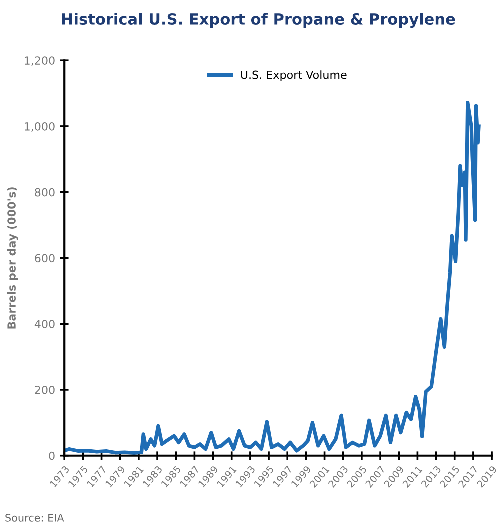 This screenshot has width=497, height=527. I want to click on y-tick-label: 1,200, so click(39, 61).